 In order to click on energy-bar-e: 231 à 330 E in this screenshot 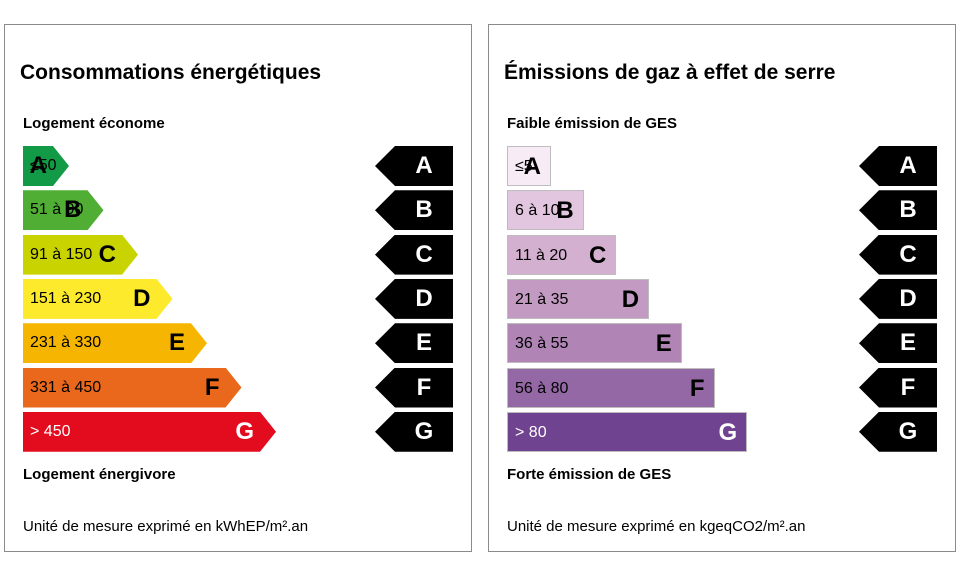, I will do `click(115, 343)`.